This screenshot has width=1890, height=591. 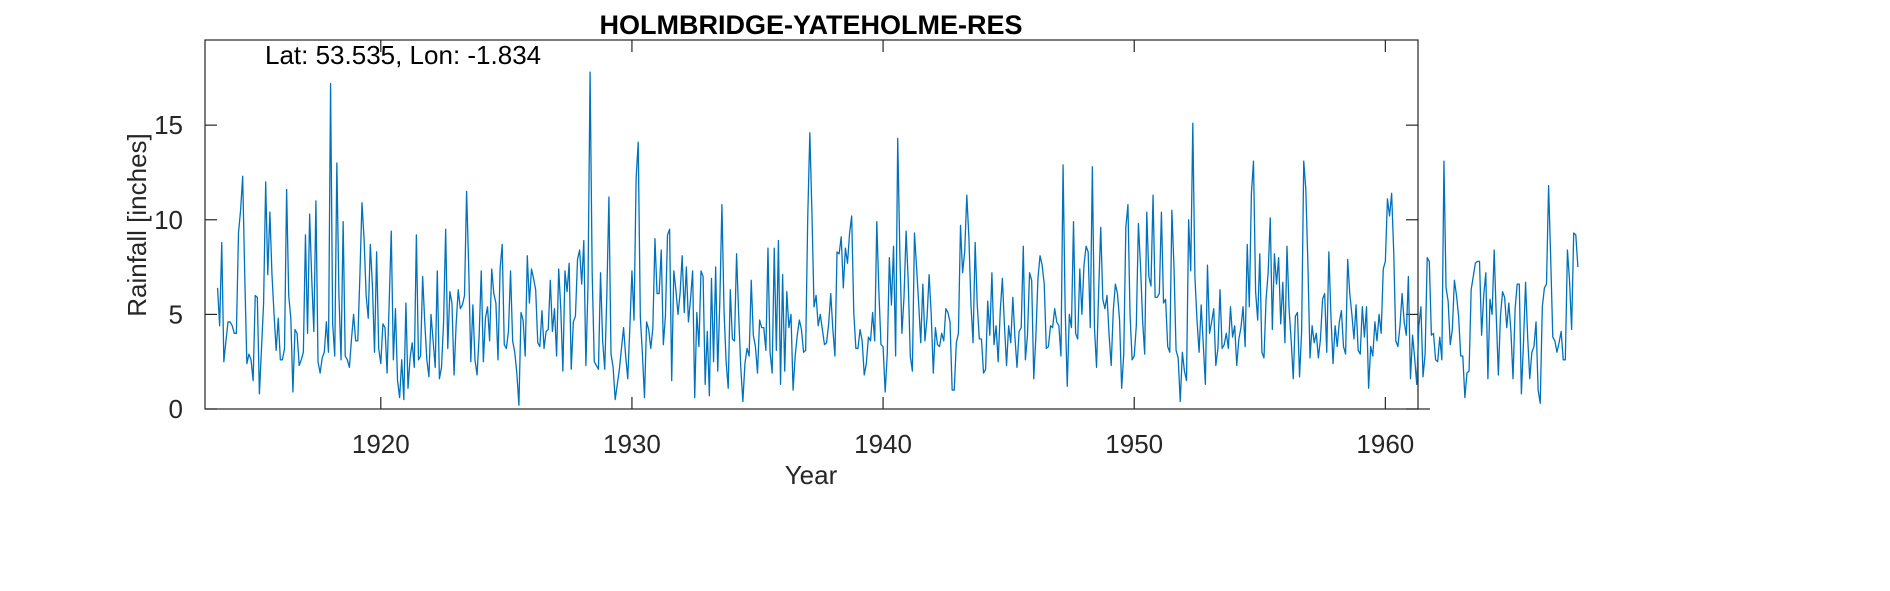 What do you see at coordinates (176, 314) in the screenshot?
I see `y-tick-label: 5` at bounding box center [176, 314].